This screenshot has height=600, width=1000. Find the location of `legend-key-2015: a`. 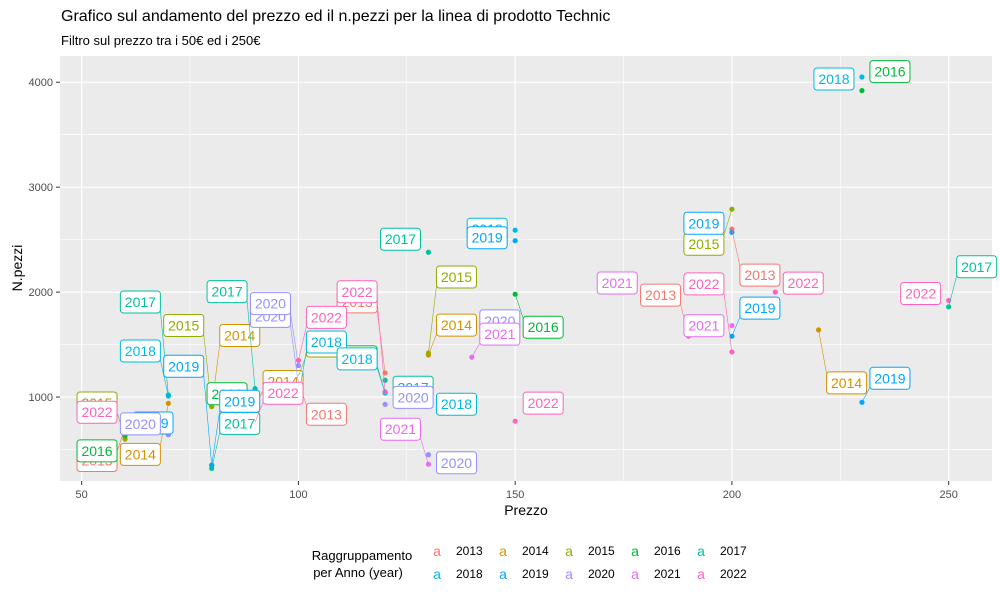

legend-key-2015: a is located at coordinates (569, 551).